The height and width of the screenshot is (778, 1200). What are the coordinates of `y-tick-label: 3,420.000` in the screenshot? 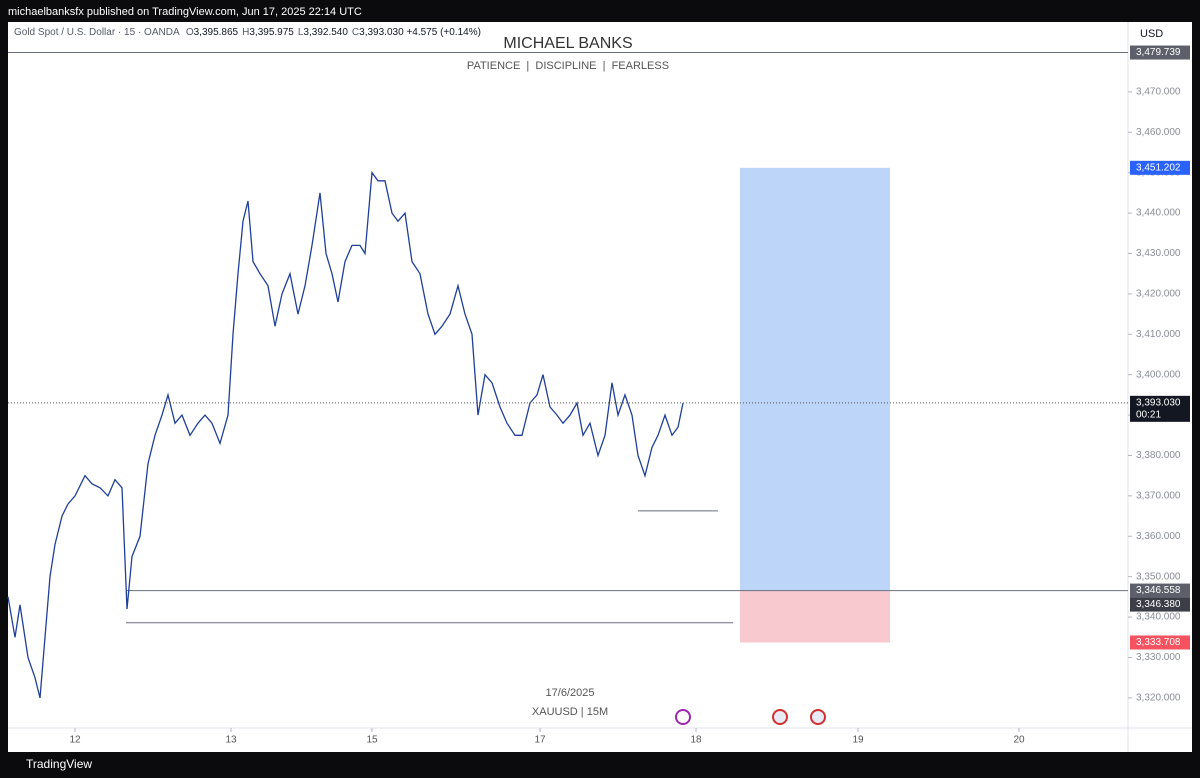 It's located at (1158, 294).